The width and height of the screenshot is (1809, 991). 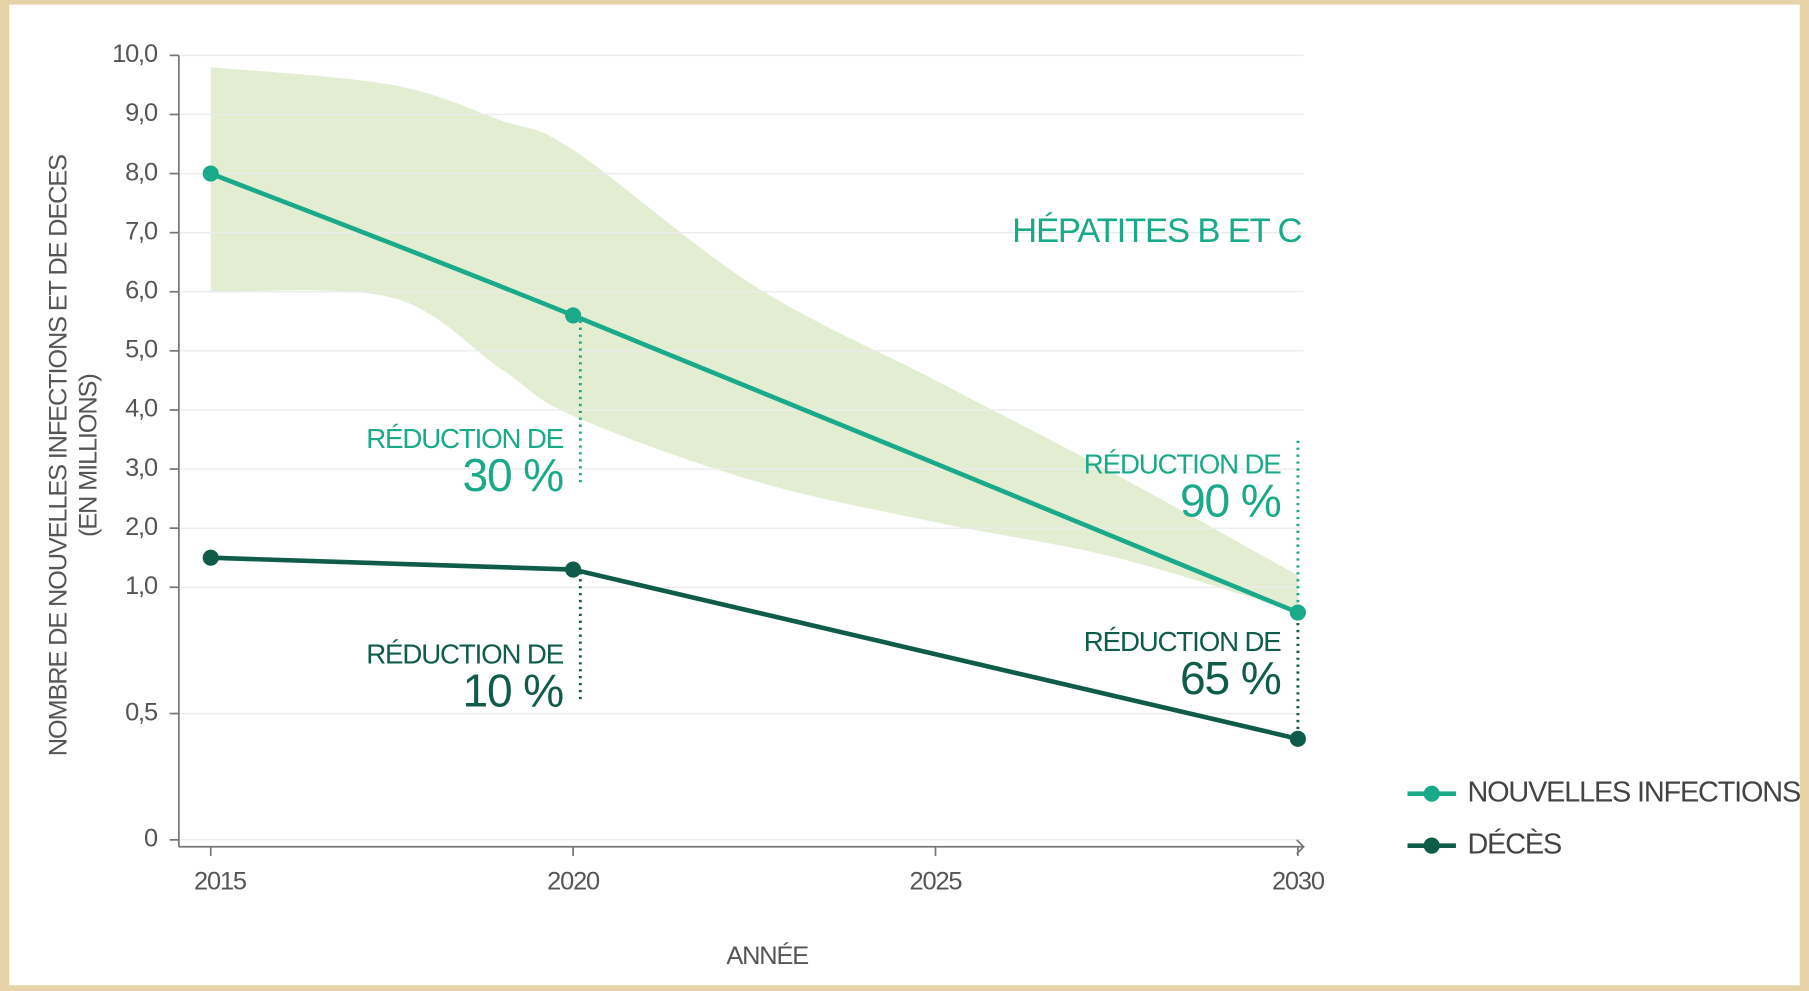 What do you see at coordinates (512, 475) in the screenshot?
I see `annotation-value: 30 %` at bounding box center [512, 475].